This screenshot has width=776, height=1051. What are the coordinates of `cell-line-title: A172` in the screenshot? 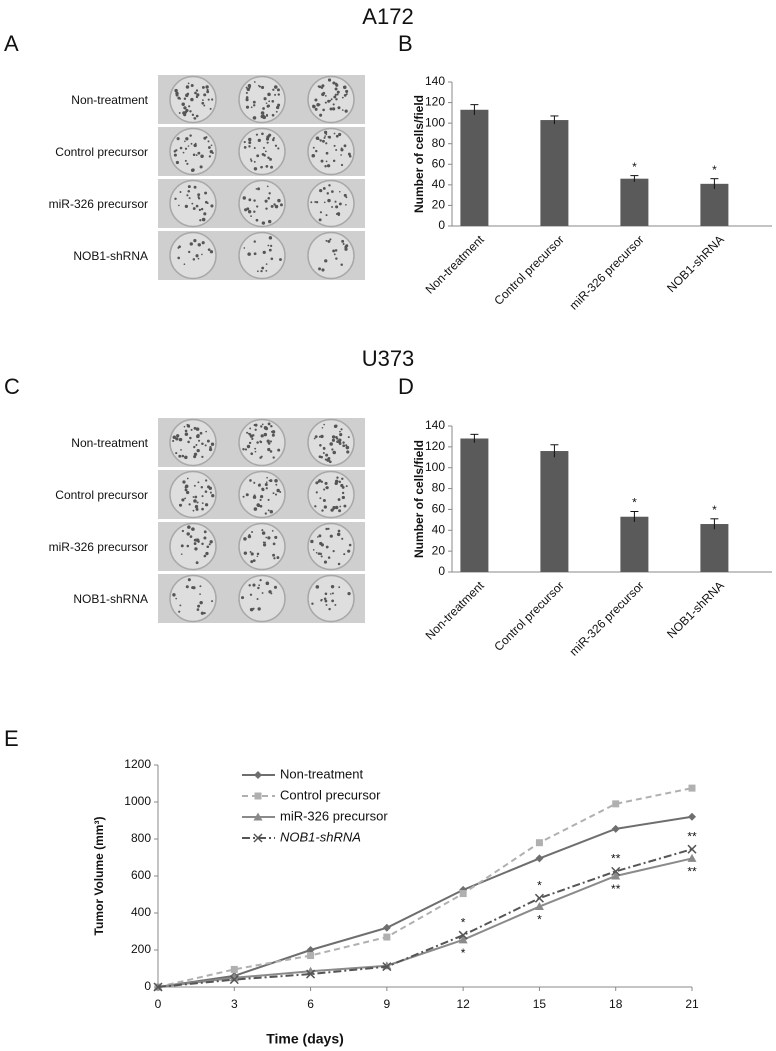 It's located at (387, 16).